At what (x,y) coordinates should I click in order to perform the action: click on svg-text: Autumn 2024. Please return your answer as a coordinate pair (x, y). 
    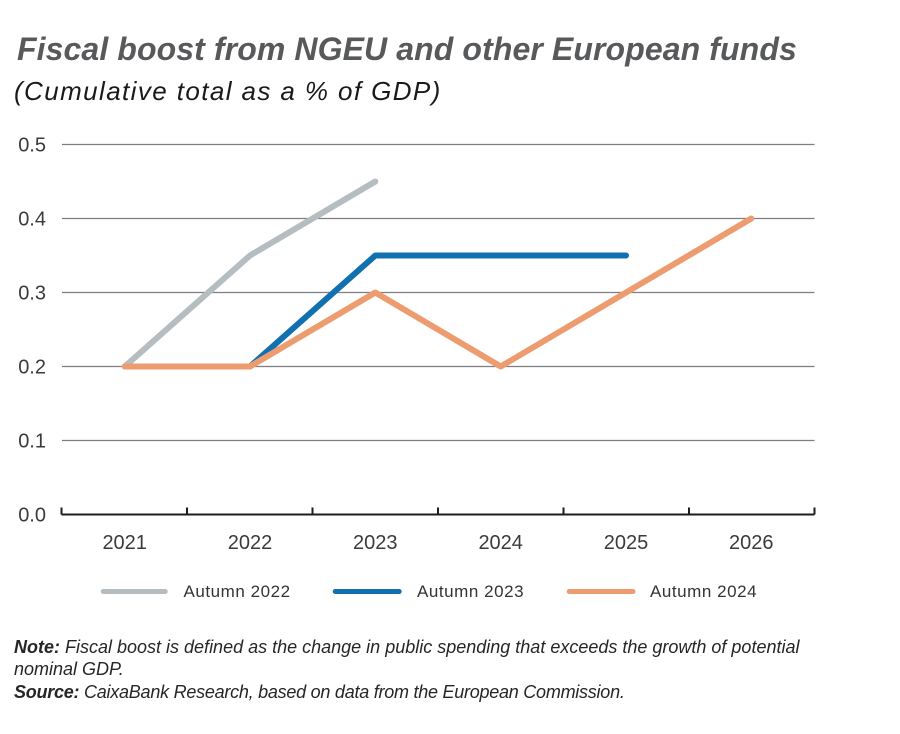
    Looking at the image, I should click on (703, 591).